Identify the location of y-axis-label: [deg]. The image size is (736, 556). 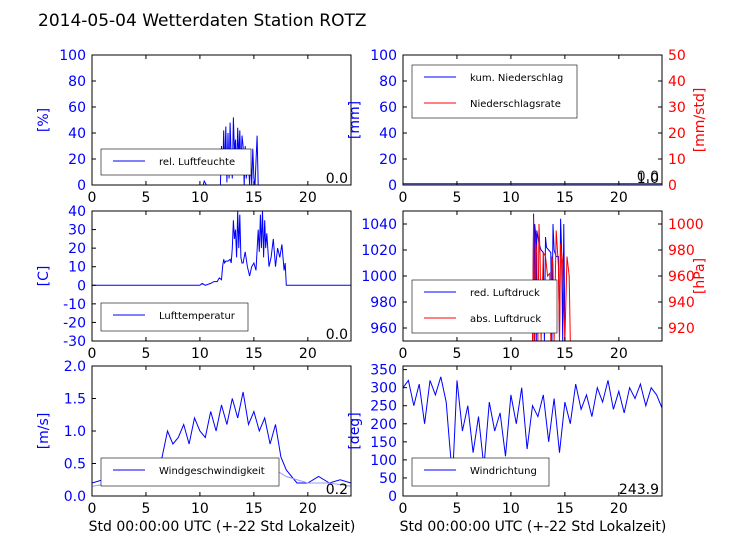
(355, 430).